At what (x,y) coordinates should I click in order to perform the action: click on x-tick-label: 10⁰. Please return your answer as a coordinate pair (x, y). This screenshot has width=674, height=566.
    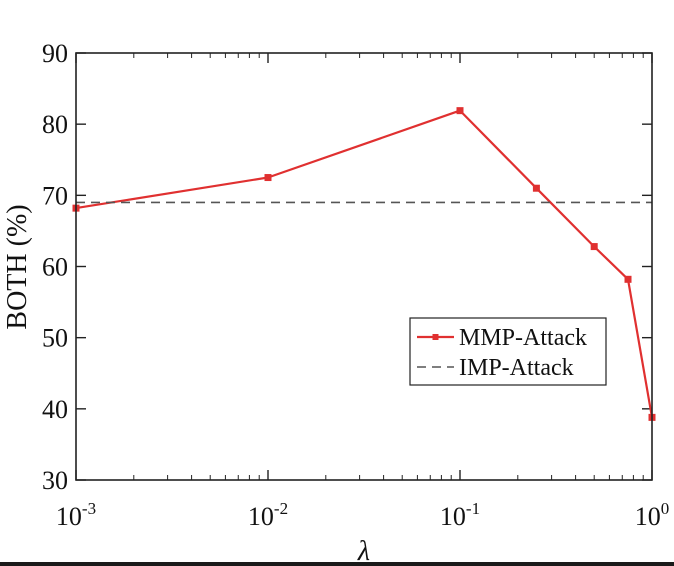
    Looking at the image, I should click on (652, 515).